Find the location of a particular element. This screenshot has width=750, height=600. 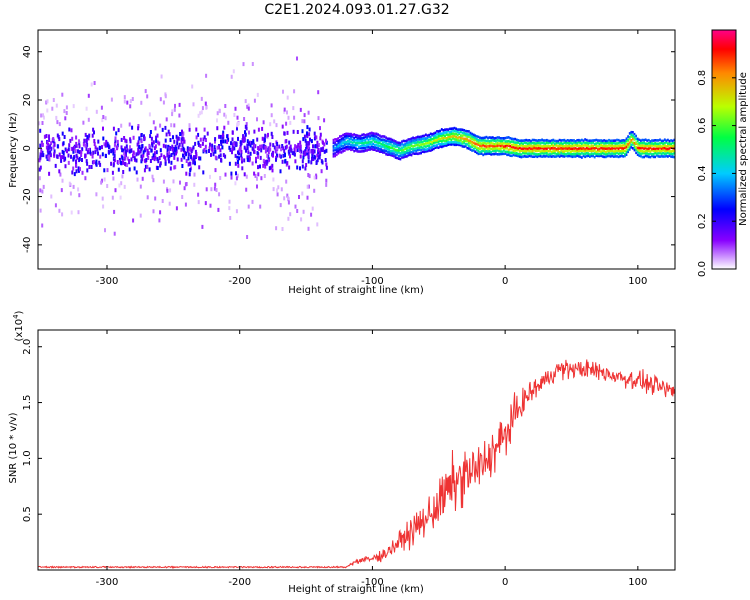

colorbar-ticks: 0.00.20.40.60.8 is located at coordinates (716, 173).